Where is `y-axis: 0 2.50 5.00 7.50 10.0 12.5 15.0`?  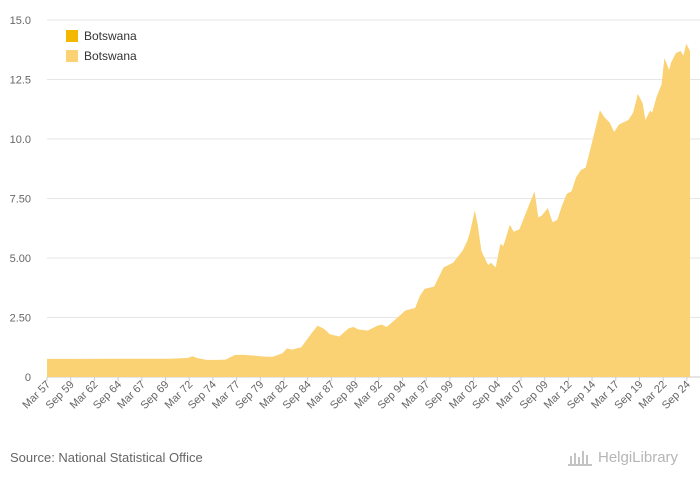 y-axis: 0 2.50 5.00 7.50 10.0 12.5 15.0 is located at coordinates (20, 199).